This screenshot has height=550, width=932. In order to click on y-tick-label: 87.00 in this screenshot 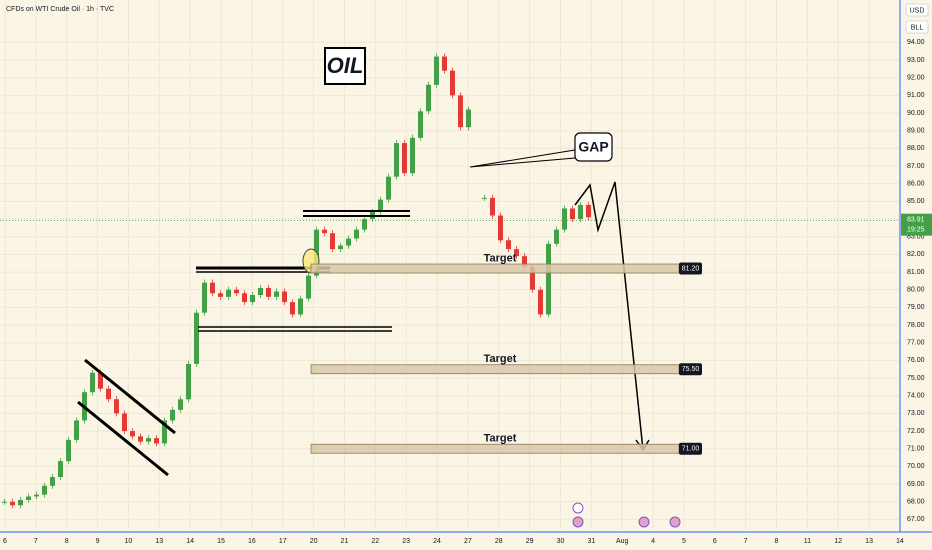, I will do `click(916, 166)`.